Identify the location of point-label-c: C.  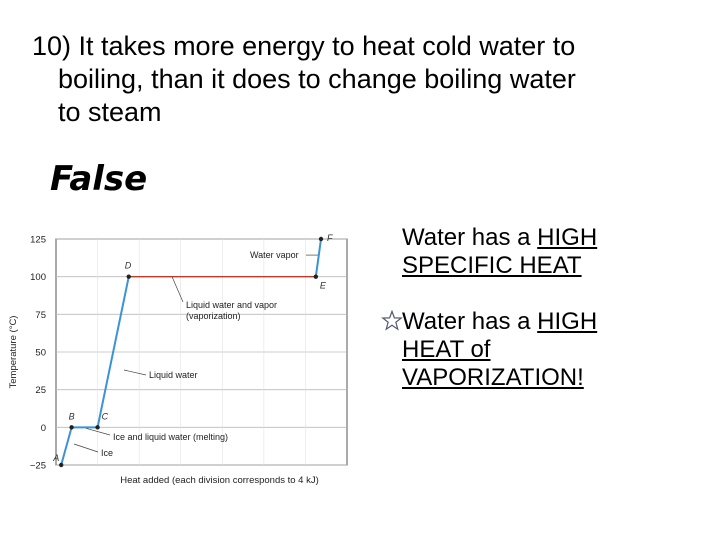
(105, 416).